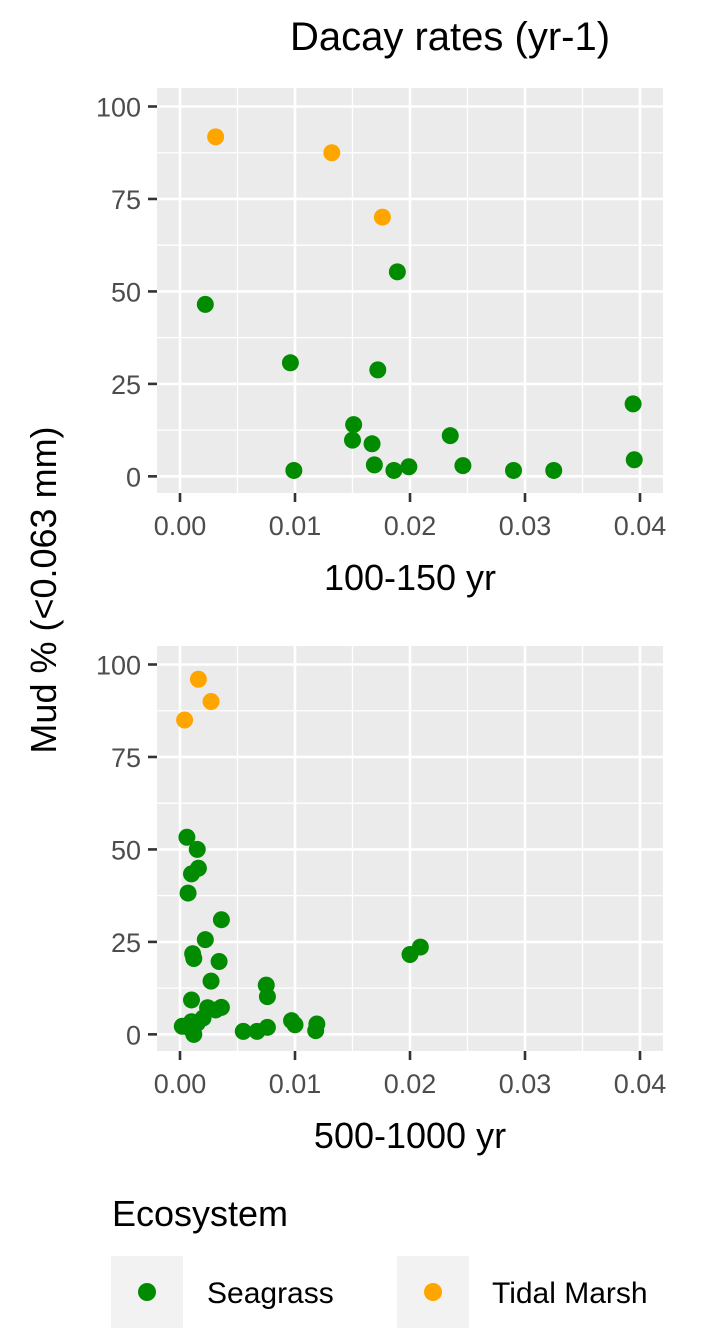 This screenshot has width=708, height=1344. What do you see at coordinates (410, 1135) in the screenshot?
I see `bottom-panel-x-axis-label: 500-1000 yr` at bounding box center [410, 1135].